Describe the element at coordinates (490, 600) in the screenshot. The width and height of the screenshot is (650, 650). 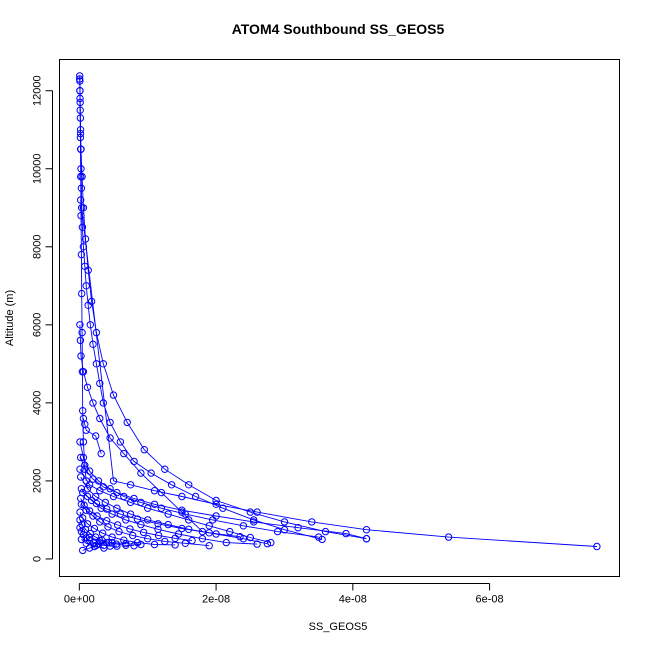
I see `x-tick-label: 6e-08` at that location.